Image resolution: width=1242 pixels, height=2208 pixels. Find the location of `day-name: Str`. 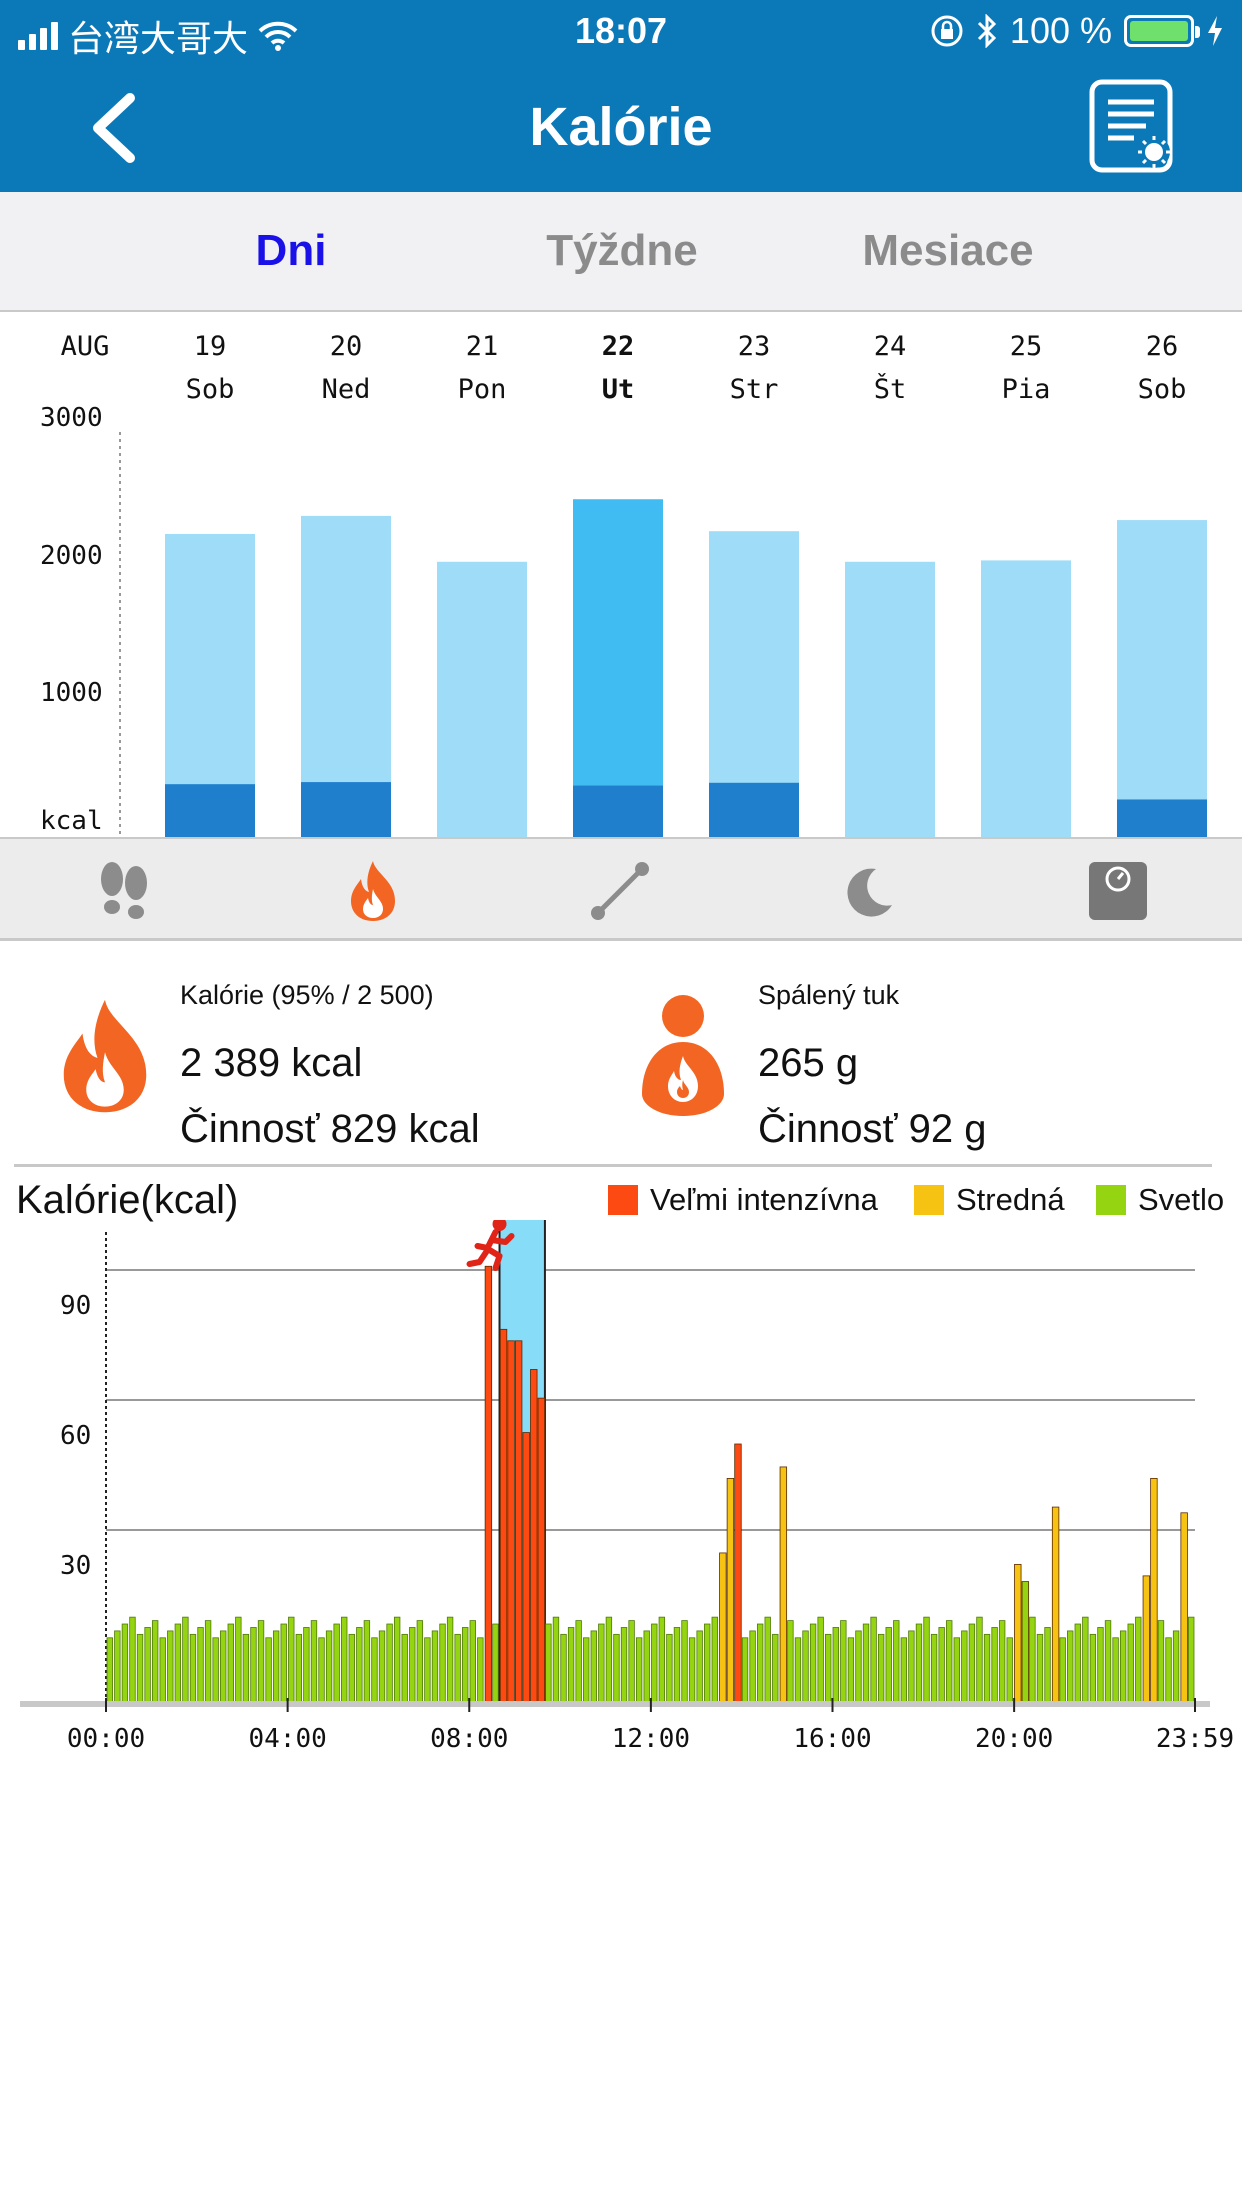

day-name: Str is located at coordinates (754, 389).